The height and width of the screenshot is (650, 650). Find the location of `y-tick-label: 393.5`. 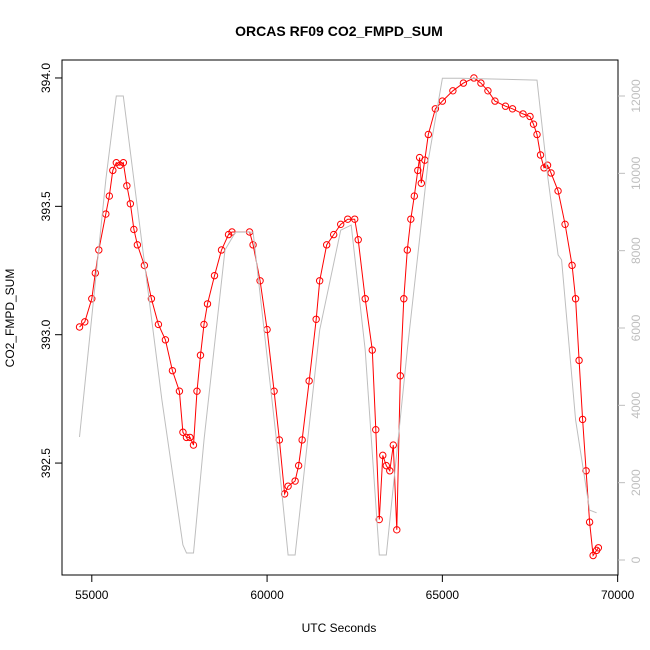

y-tick-label: 393.5 is located at coordinates (46, 206).